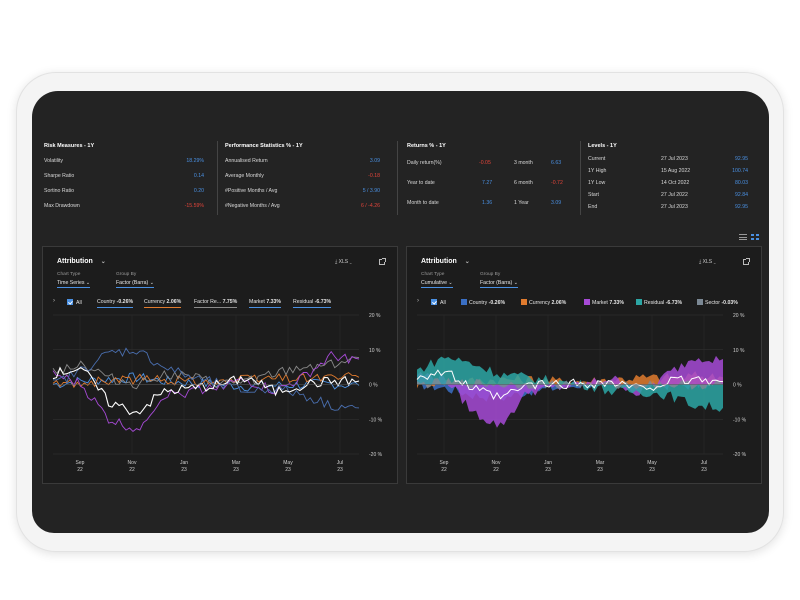  Describe the element at coordinates (54, 161) in the screenshot. I see `risk-label: Volatility` at that location.